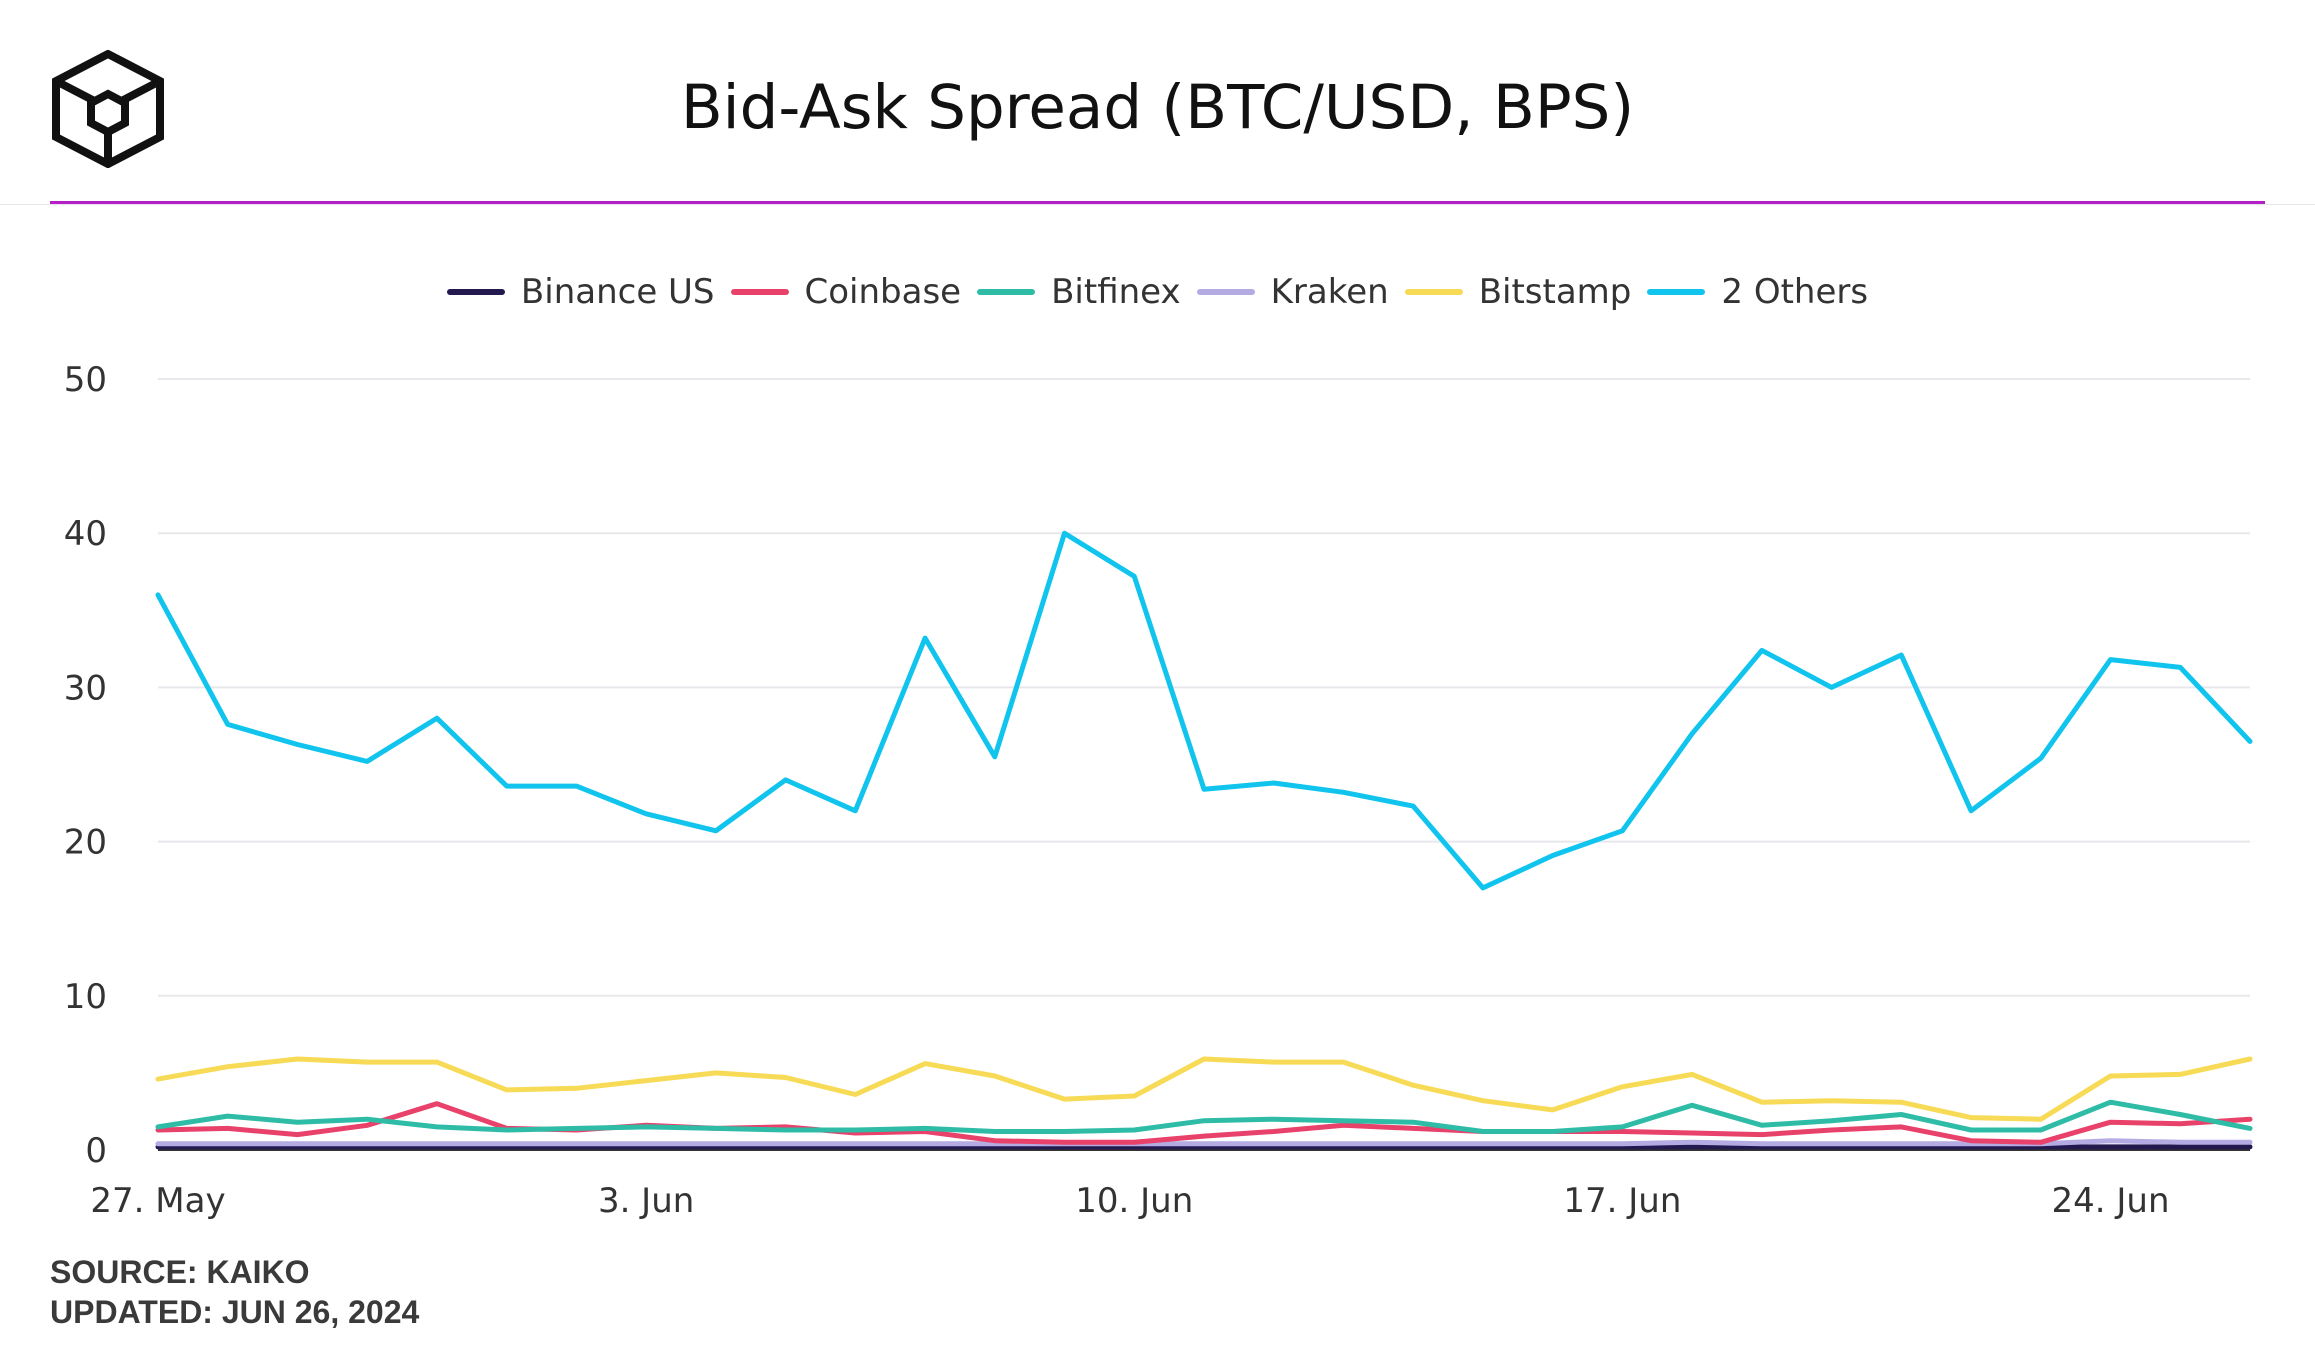  I want to click on x-tick-label: 17. Jun, so click(1622, 1200).